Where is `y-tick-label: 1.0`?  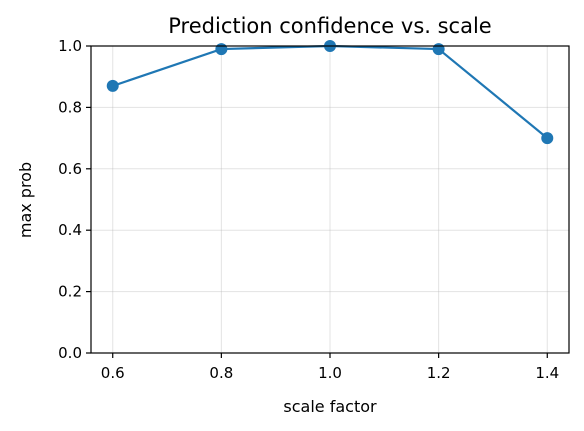 y-tick-label: 1.0 is located at coordinates (70, 46).